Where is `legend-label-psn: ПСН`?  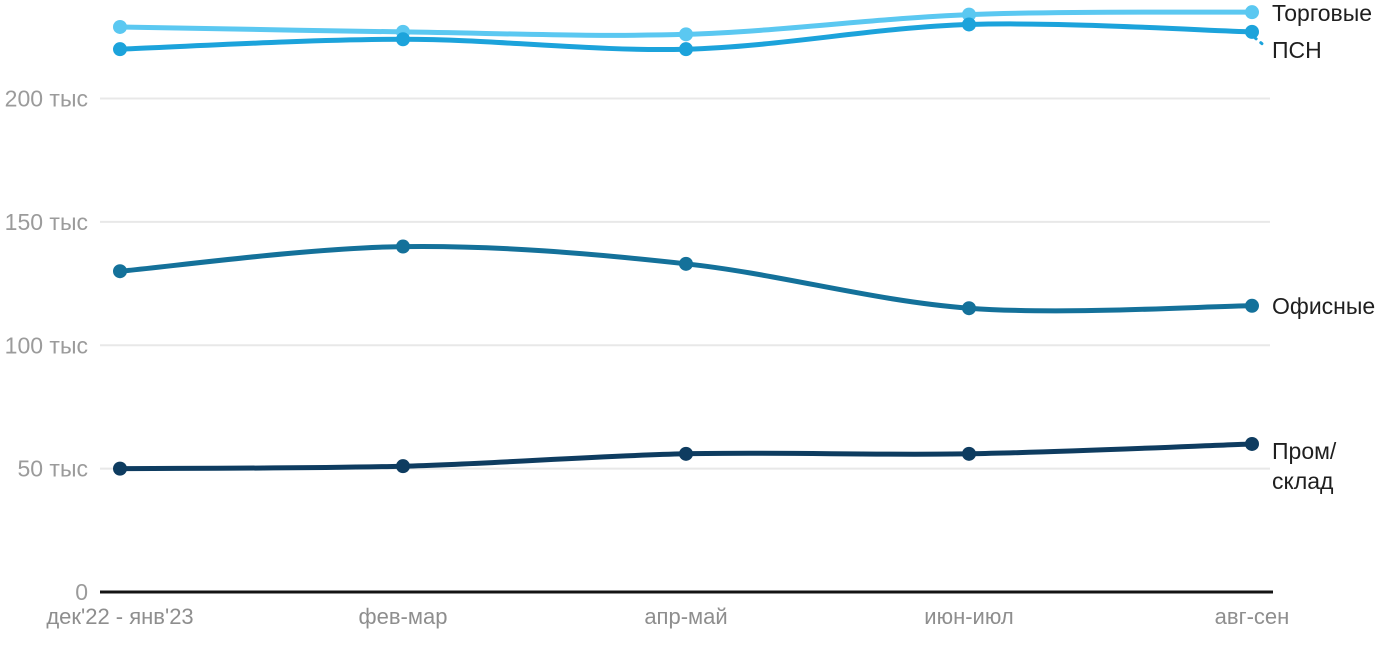
legend-label-psn: ПСН is located at coordinates (1297, 50).